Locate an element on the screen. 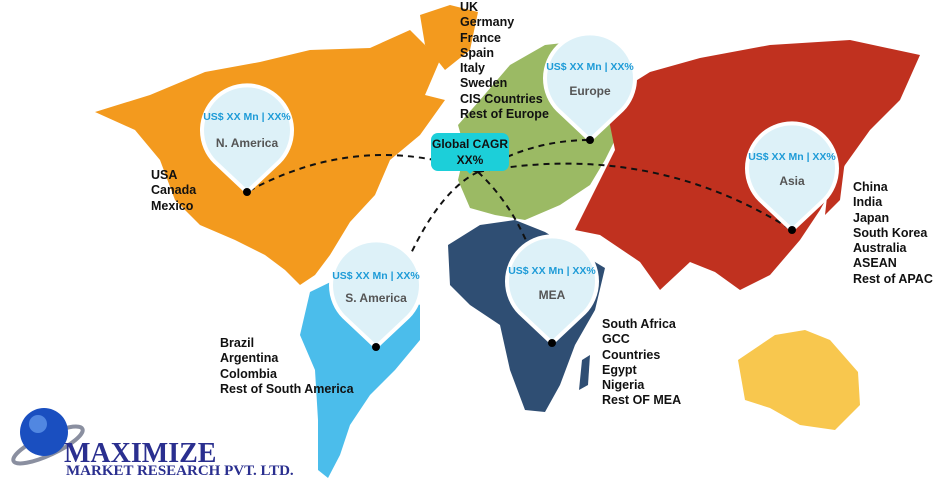 Image resolution: width=940 pixels, height=484 pixels. pin-dot-asia is located at coordinates (792, 230).